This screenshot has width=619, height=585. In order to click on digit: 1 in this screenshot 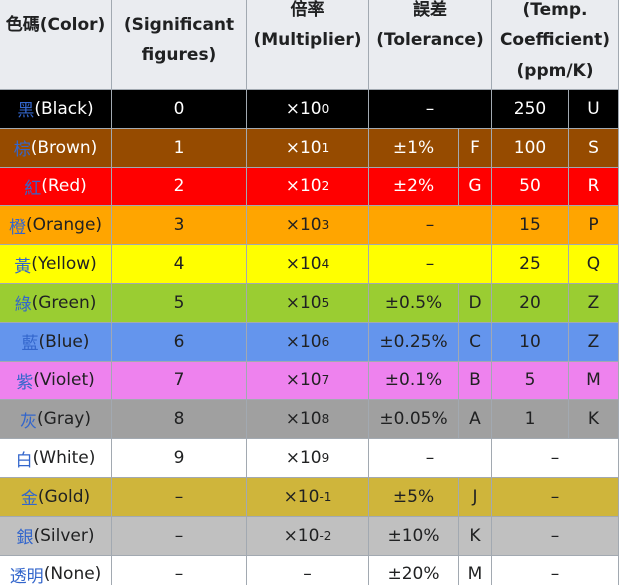, I will do `click(179, 147)`.